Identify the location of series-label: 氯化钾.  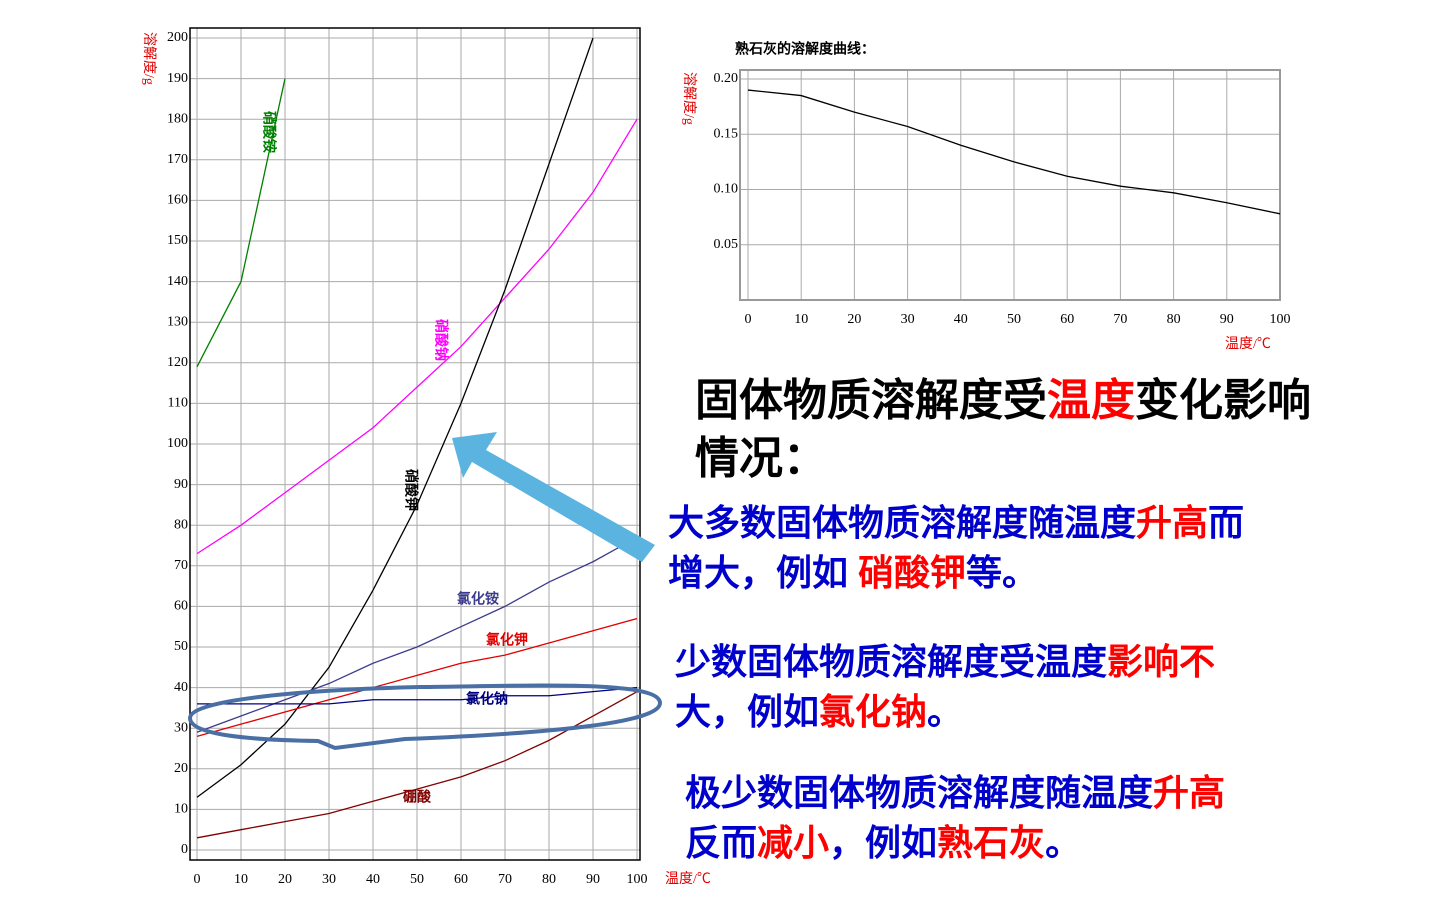
(507, 640).